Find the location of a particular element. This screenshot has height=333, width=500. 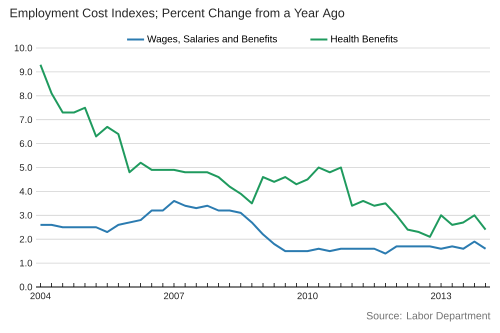

legend-label: Wages, Salaries and Benefits is located at coordinates (212, 39).